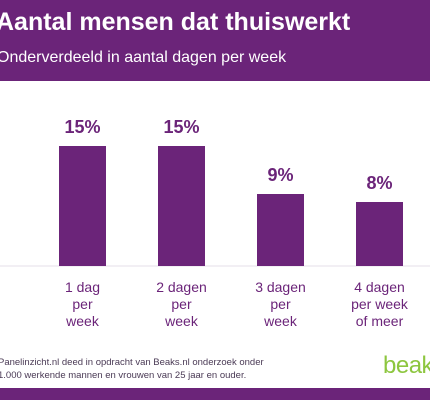 The image size is (430, 400). What do you see at coordinates (215, 394) in the screenshot?
I see `footer-bar` at bounding box center [215, 394].